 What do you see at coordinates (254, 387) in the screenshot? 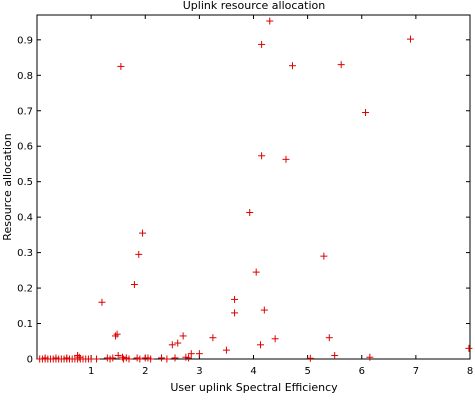
I see `x-axis-label: User uplink Spectral Efficiency` at bounding box center [254, 387].